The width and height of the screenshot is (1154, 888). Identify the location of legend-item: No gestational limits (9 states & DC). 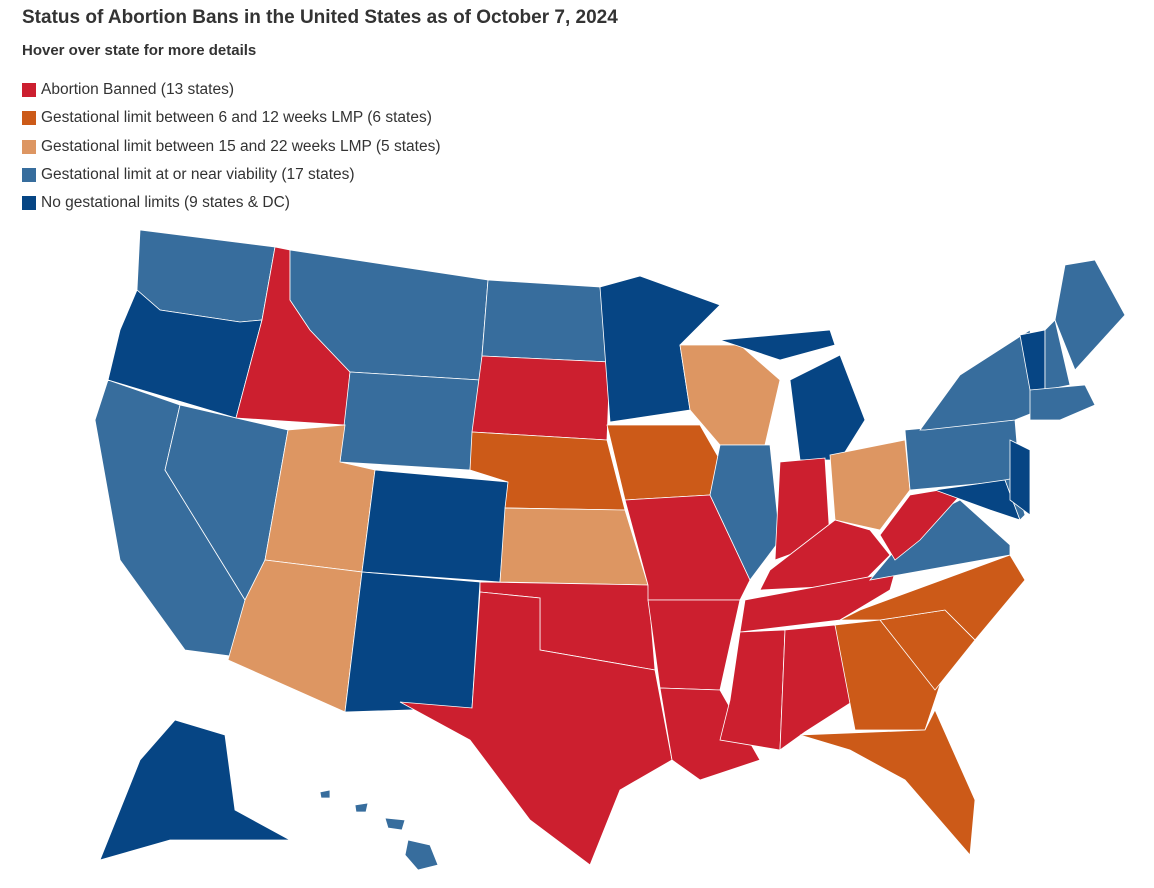
(231, 203).